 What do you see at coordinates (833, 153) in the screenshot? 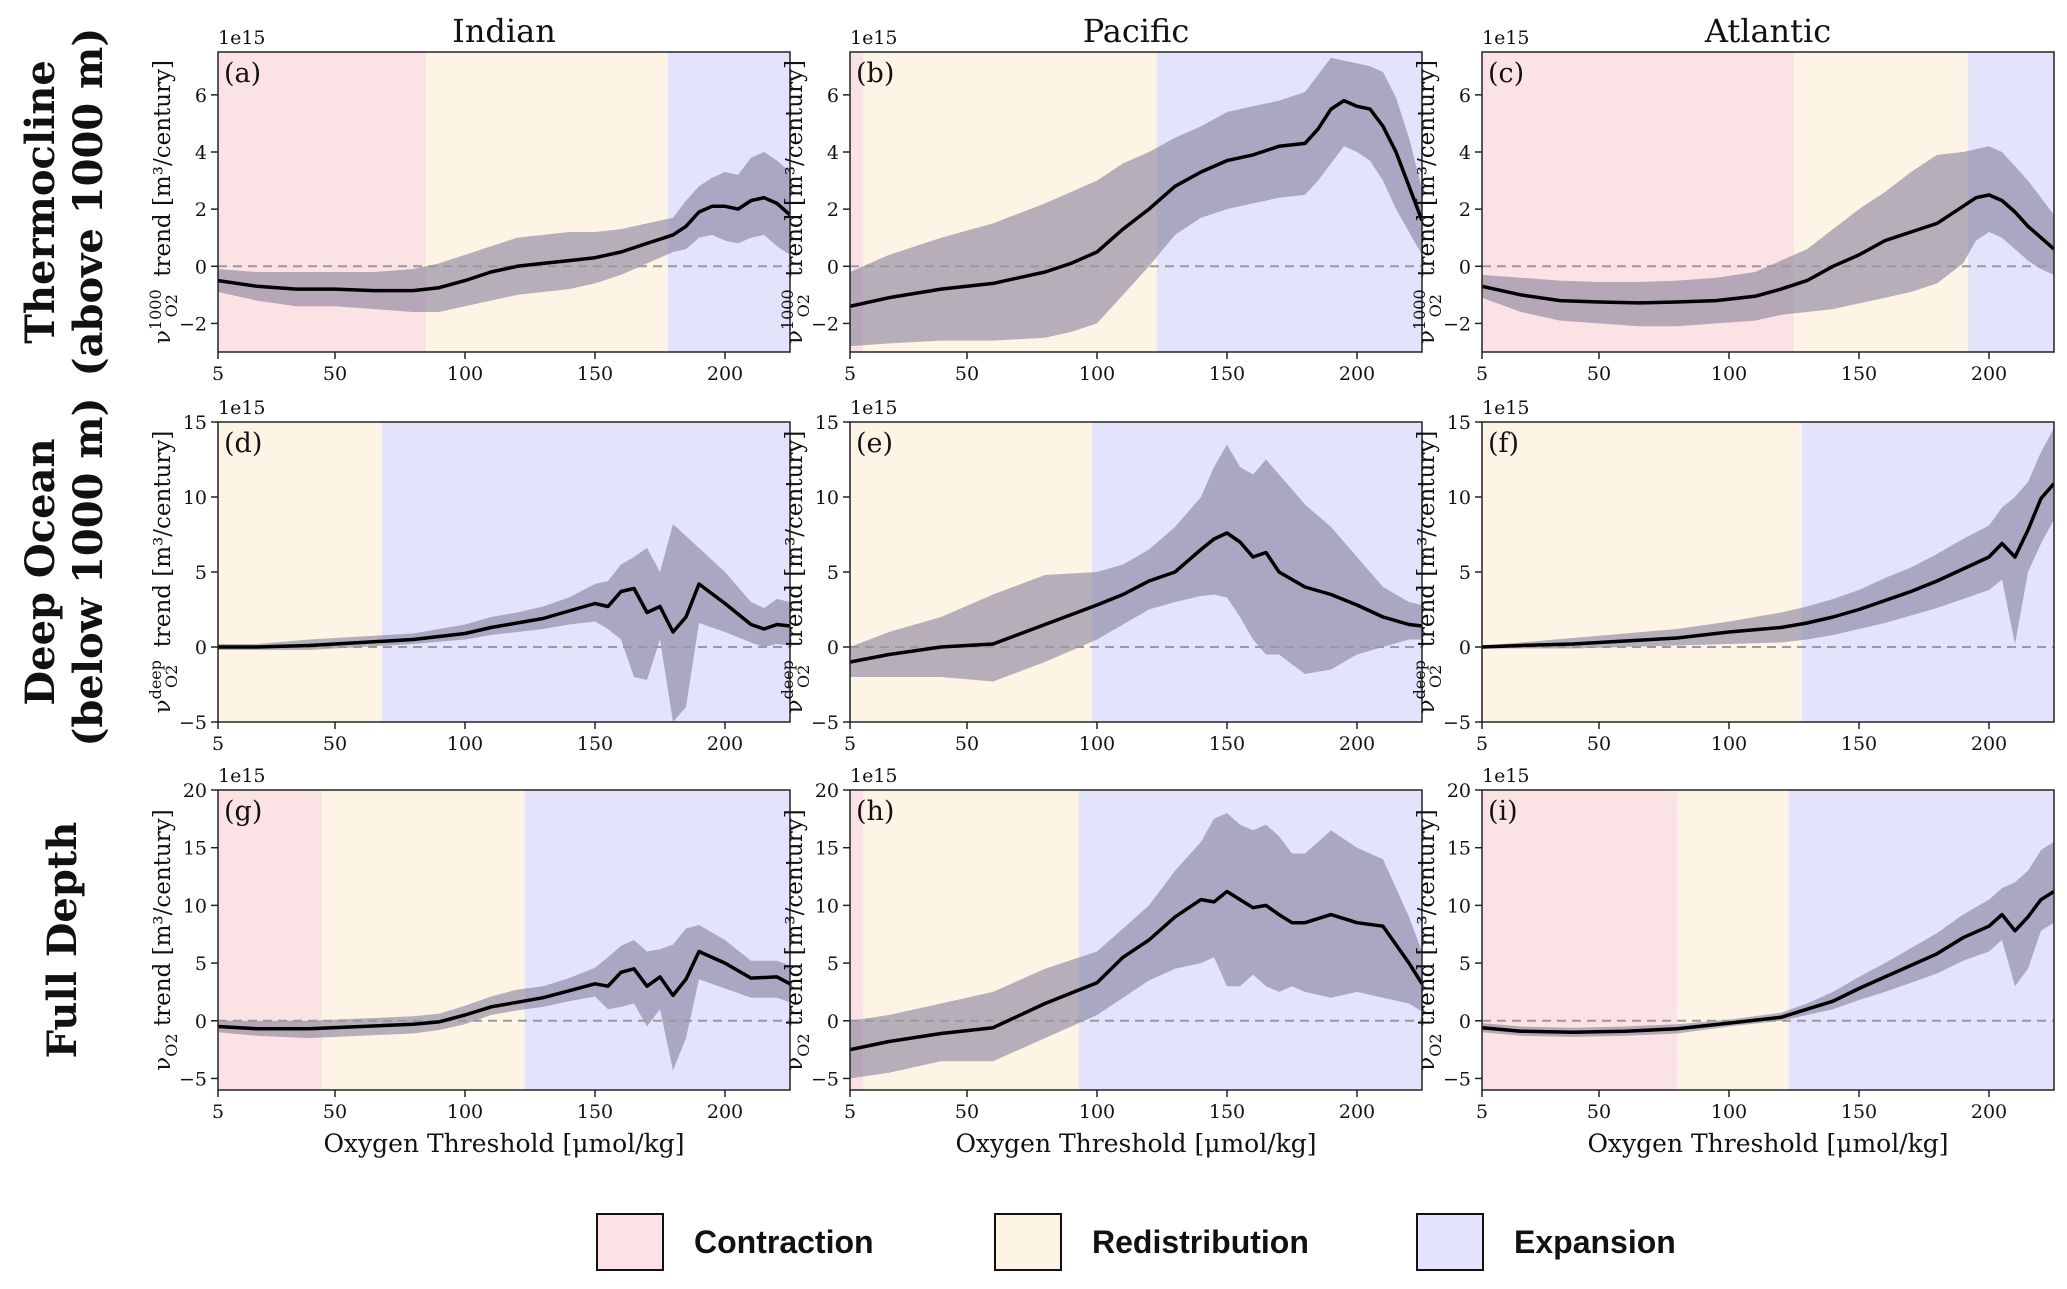
I see `y-tick-label: 4` at bounding box center [833, 153].